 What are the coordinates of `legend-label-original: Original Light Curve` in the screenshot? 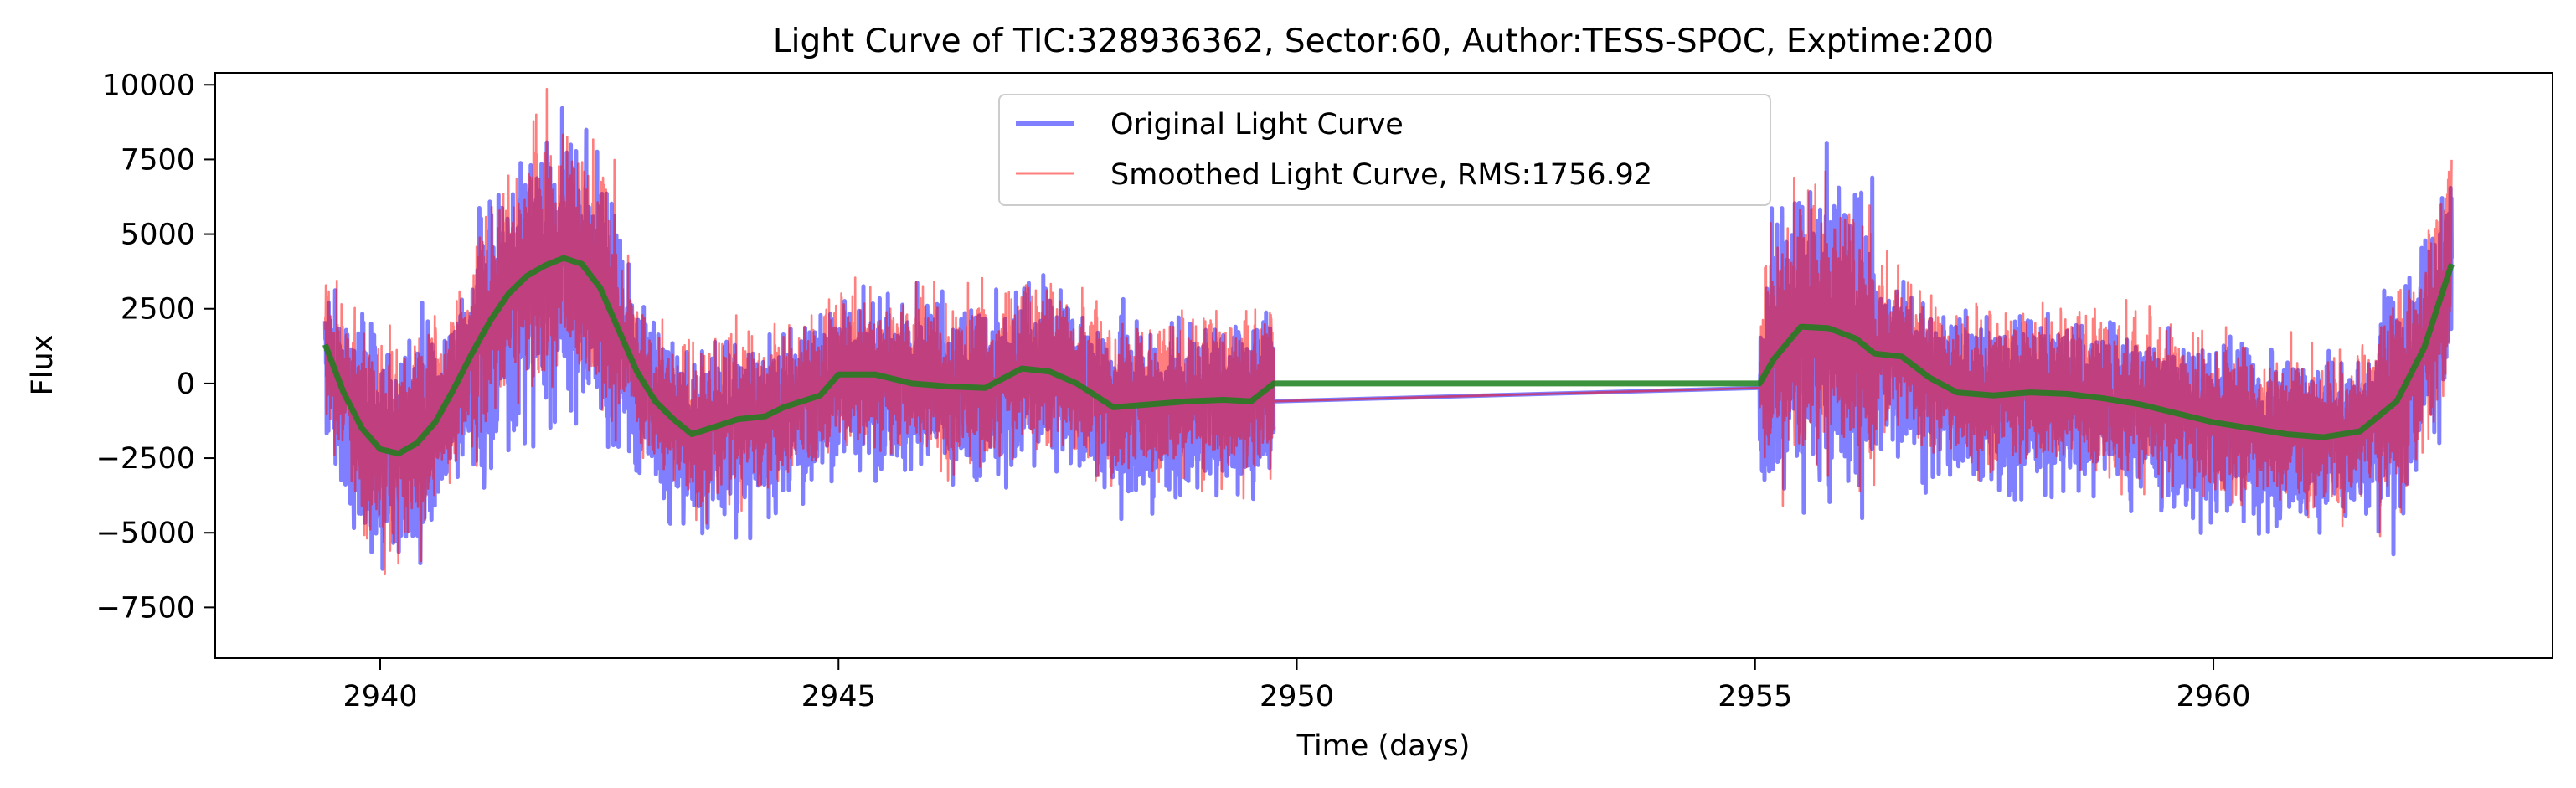 It's located at (1257, 125).